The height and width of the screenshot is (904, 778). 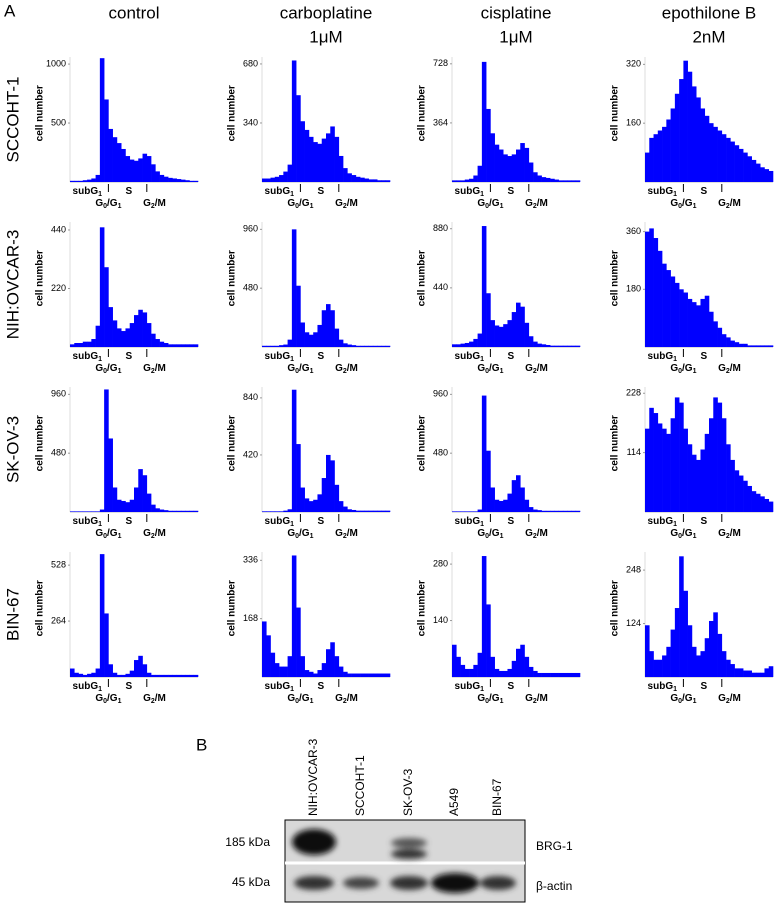 What do you see at coordinates (409, 843) in the screenshot?
I see `band` at bounding box center [409, 843].